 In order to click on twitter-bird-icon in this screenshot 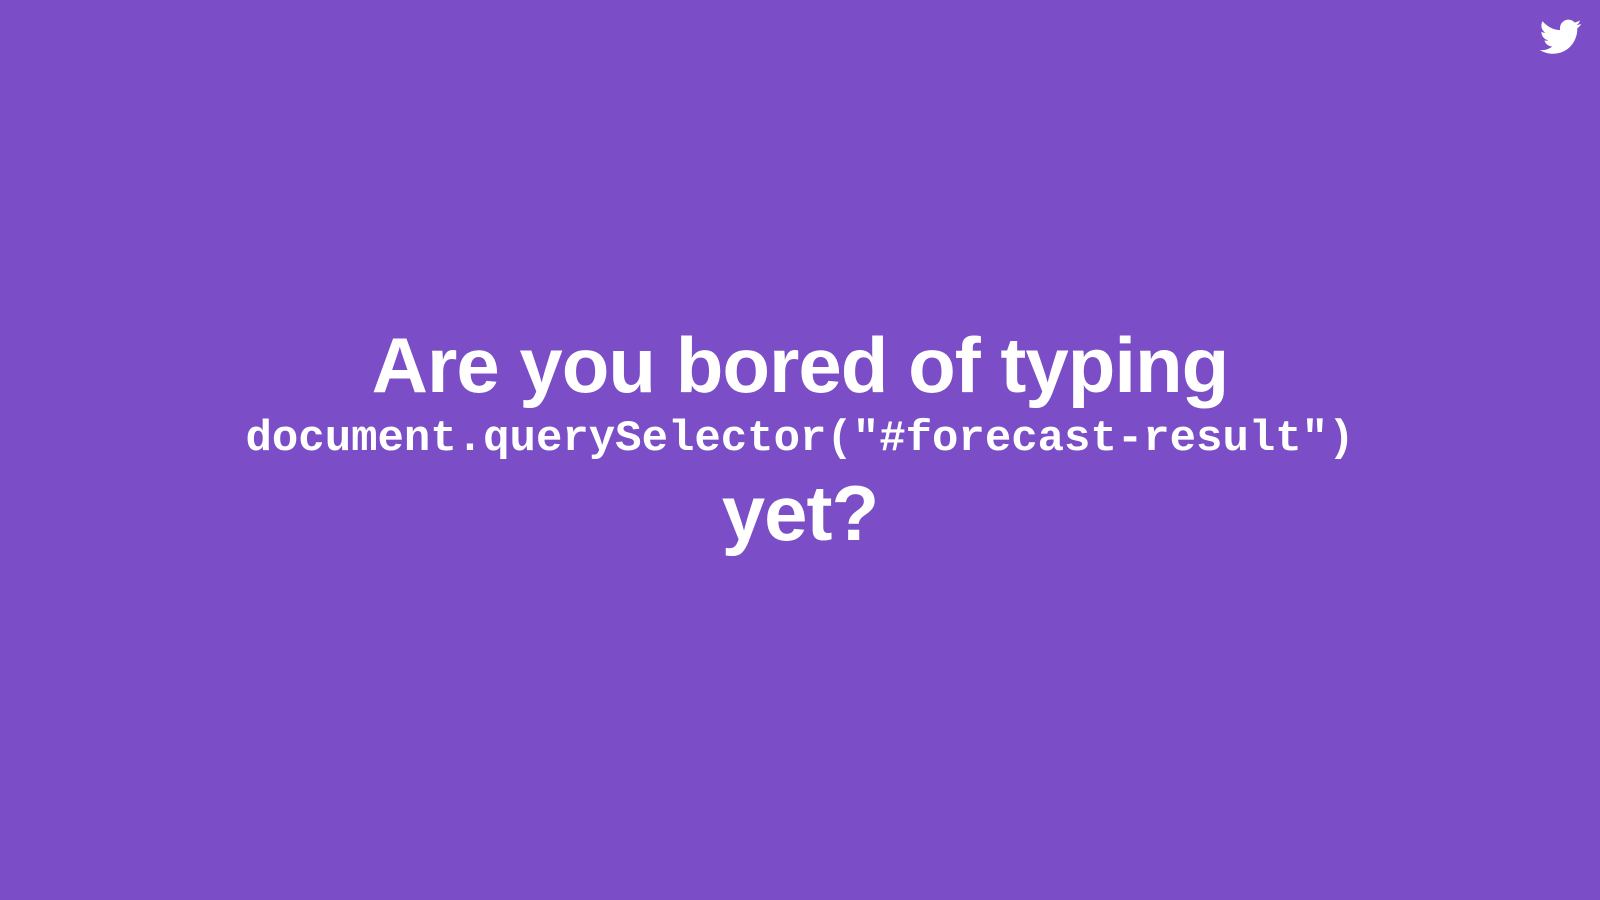, I will do `click(1560, 37)`.